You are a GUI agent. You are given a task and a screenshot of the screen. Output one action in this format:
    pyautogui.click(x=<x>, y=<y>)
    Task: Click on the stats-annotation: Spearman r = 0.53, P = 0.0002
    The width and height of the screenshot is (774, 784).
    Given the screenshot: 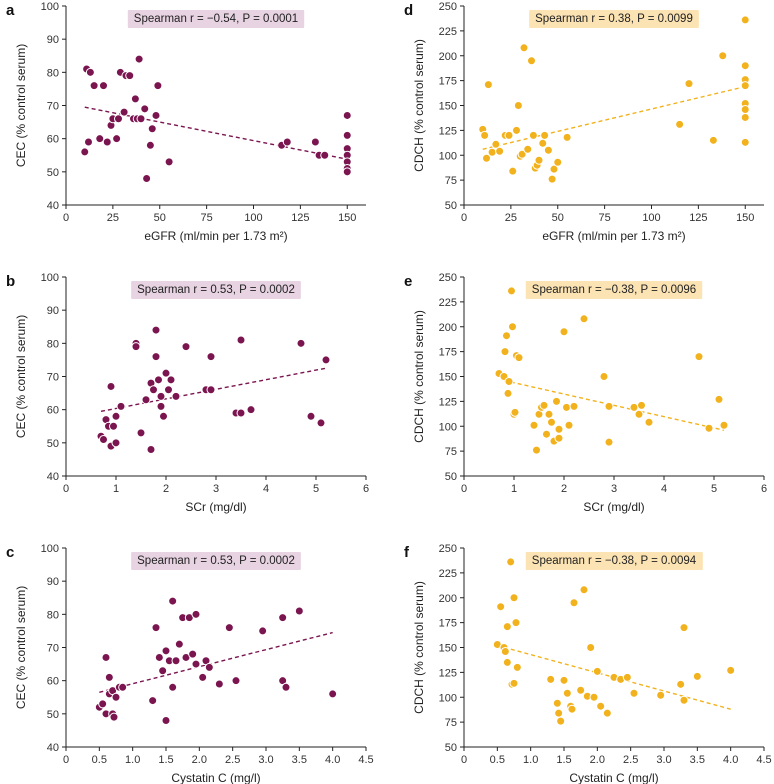 What is the action you would take?
    pyautogui.click(x=216, y=290)
    